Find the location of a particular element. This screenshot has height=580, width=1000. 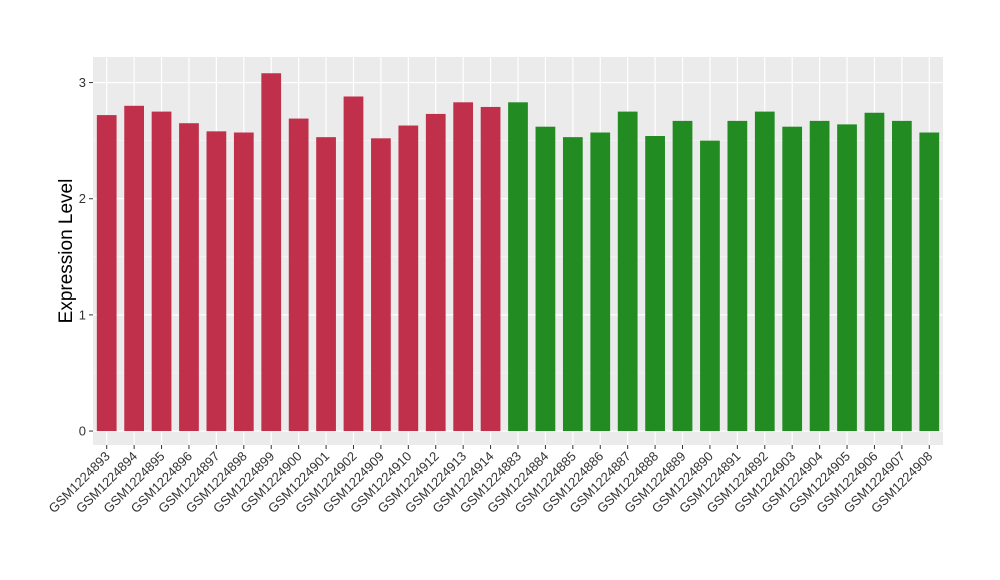

y-tick-label: 3 is located at coordinates (82, 82).